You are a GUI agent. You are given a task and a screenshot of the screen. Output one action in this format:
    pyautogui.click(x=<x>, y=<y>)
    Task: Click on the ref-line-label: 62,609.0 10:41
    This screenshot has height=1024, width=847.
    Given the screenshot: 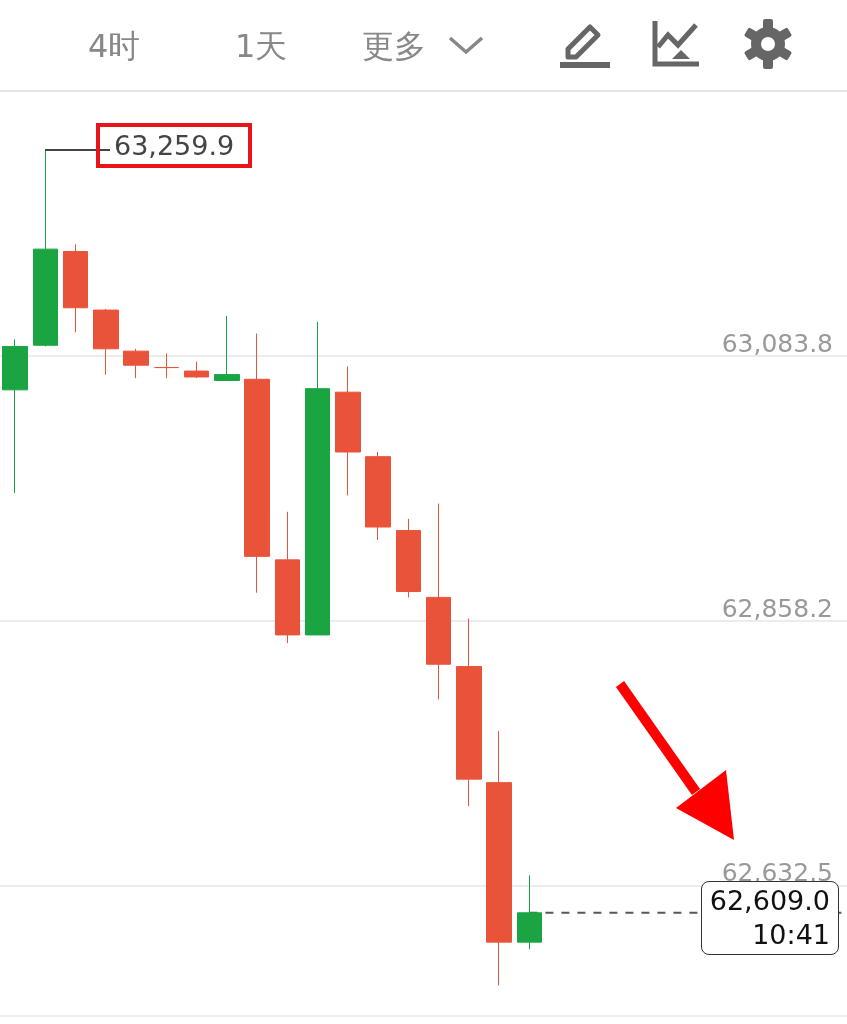 What is the action you would take?
    pyautogui.click(x=769, y=917)
    